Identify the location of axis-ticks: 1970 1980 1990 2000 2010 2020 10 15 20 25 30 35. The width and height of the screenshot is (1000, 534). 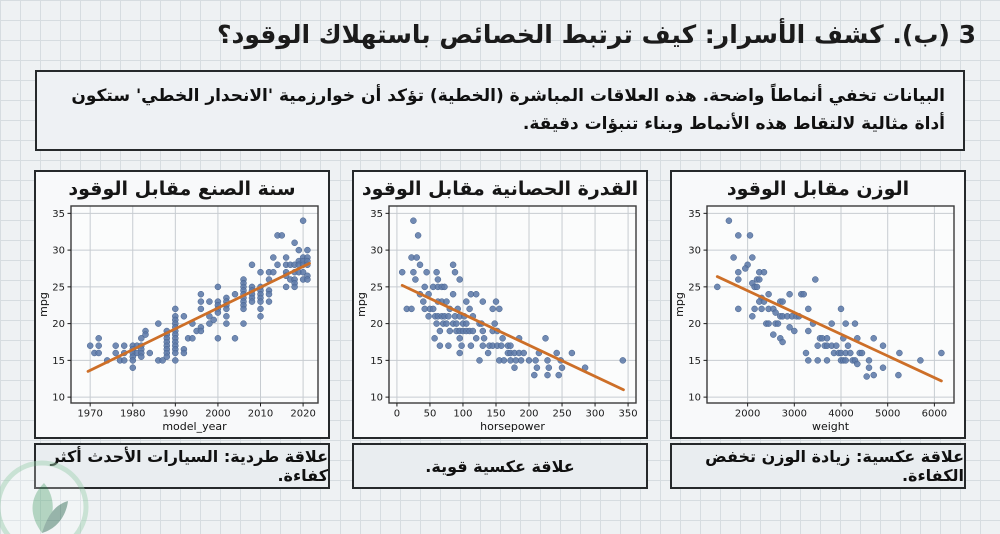
(184, 314).